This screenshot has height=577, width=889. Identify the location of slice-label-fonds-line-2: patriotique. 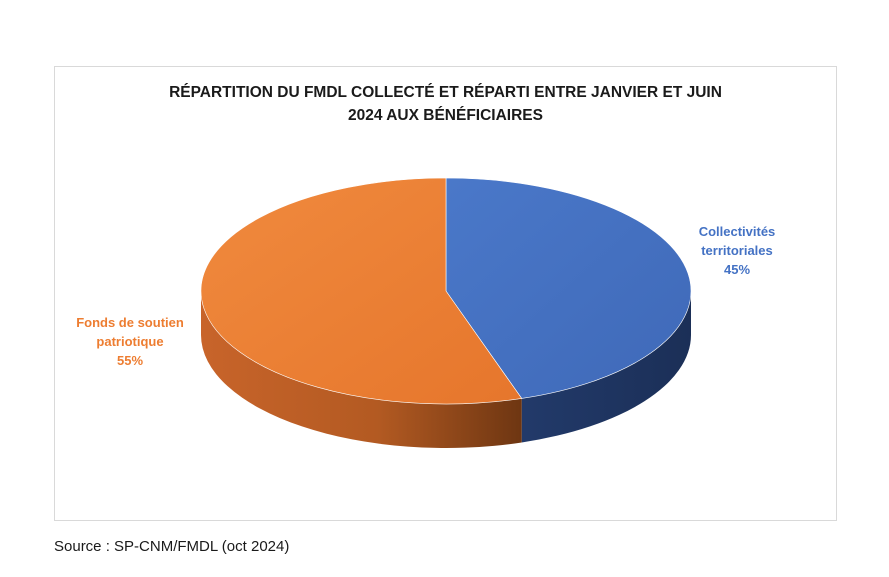
(130, 341).